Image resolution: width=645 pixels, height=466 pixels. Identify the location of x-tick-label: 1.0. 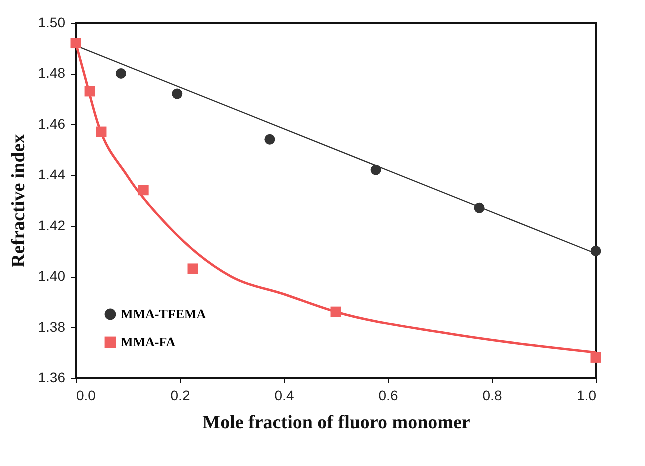
(587, 396).